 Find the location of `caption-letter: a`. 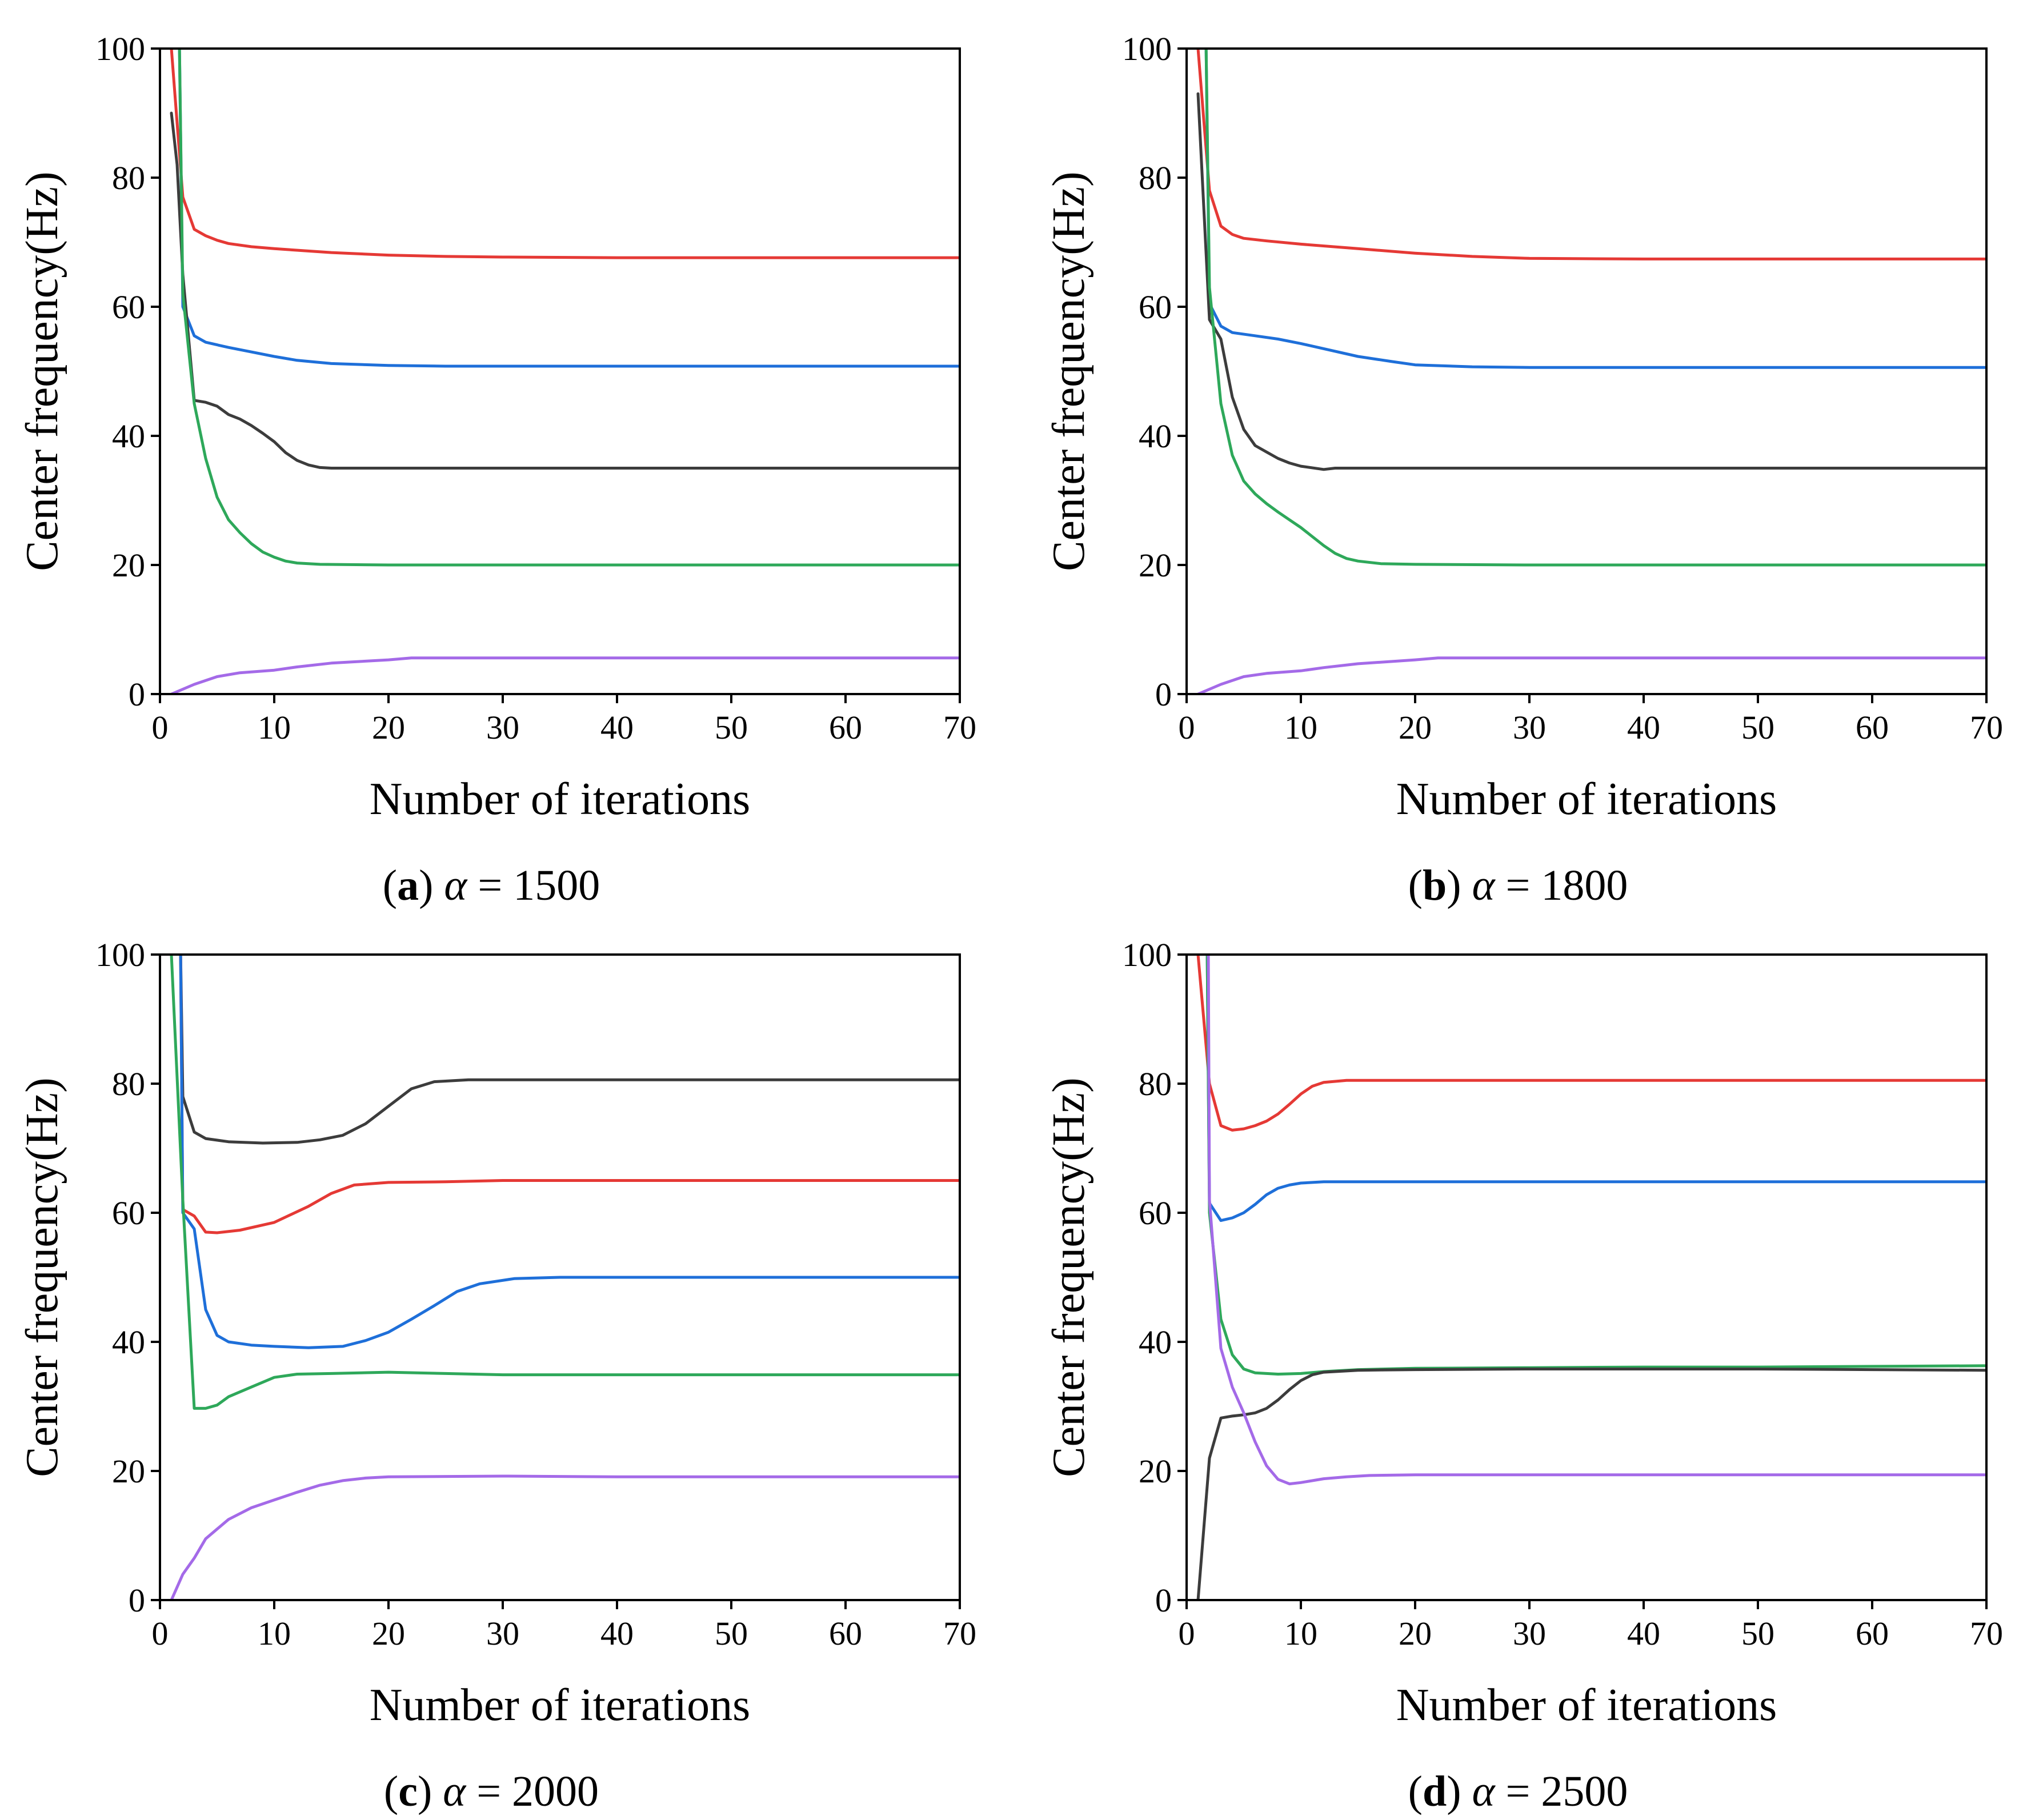

caption-letter: a is located at coordinates (408, 885).